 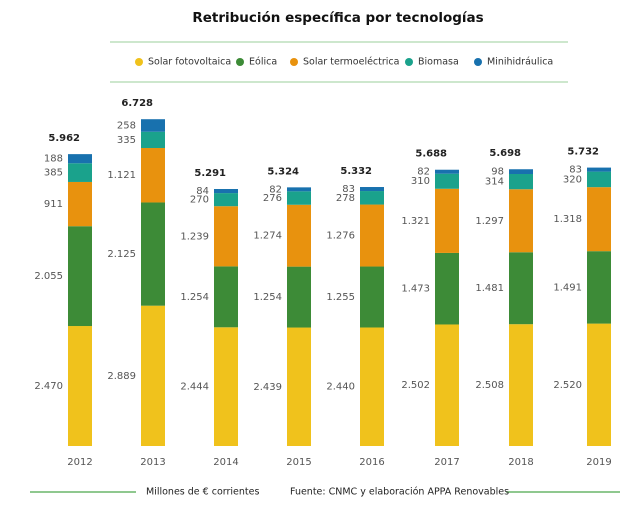 What do you see at coordinates (53, 173) in the screenshot?
I see `value-label: 385` at bounding box center [53, 173].